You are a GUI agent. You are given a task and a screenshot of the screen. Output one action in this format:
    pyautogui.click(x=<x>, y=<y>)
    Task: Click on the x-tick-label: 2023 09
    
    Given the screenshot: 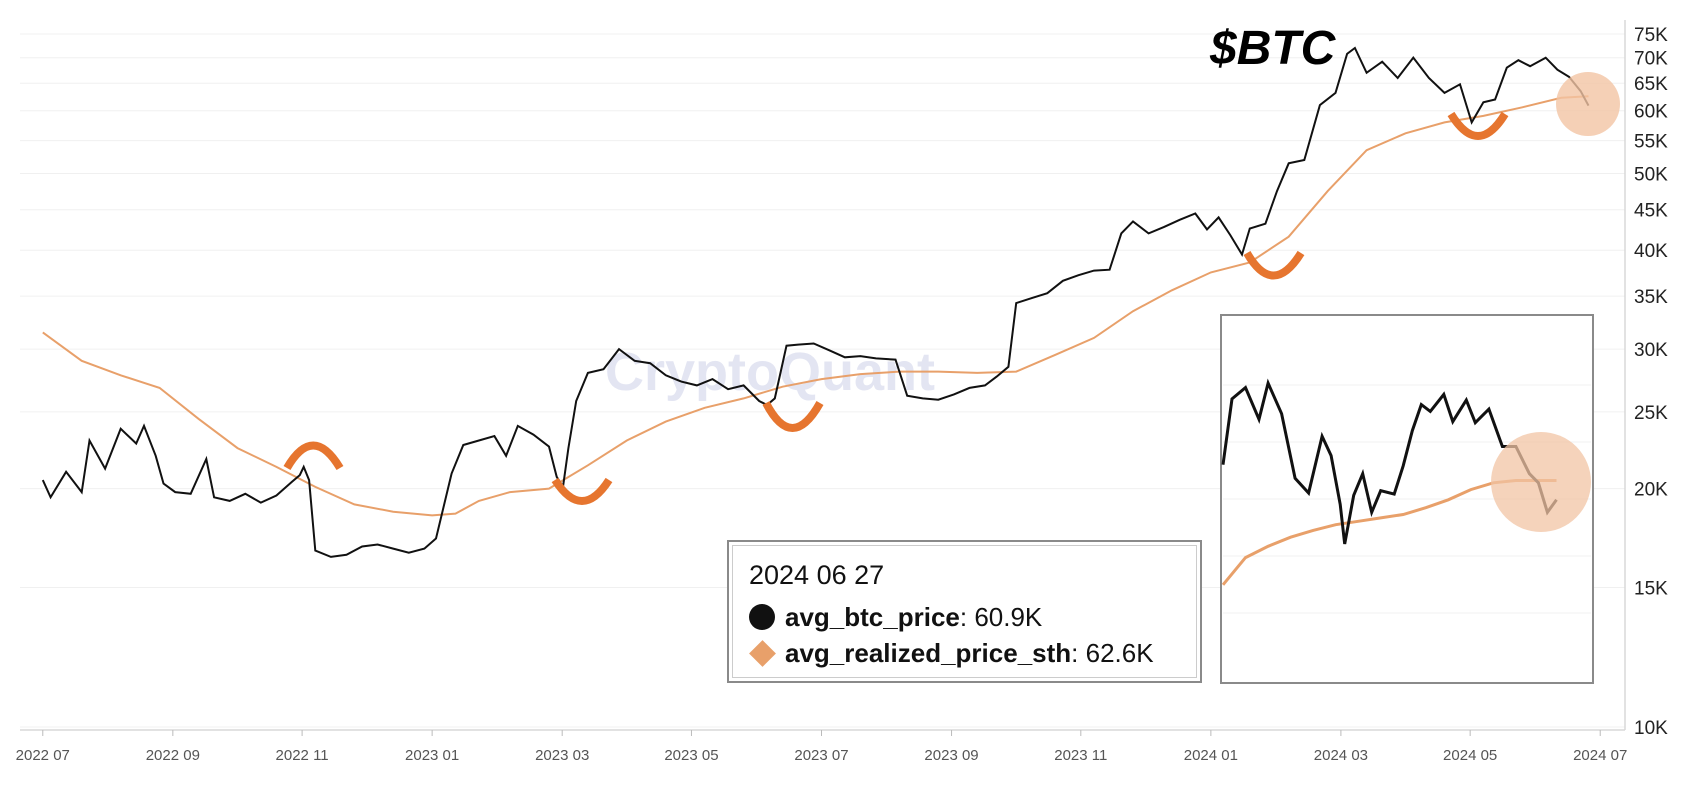 What is the action you would take?
    pyautogui.click(x=951, y=755)
    